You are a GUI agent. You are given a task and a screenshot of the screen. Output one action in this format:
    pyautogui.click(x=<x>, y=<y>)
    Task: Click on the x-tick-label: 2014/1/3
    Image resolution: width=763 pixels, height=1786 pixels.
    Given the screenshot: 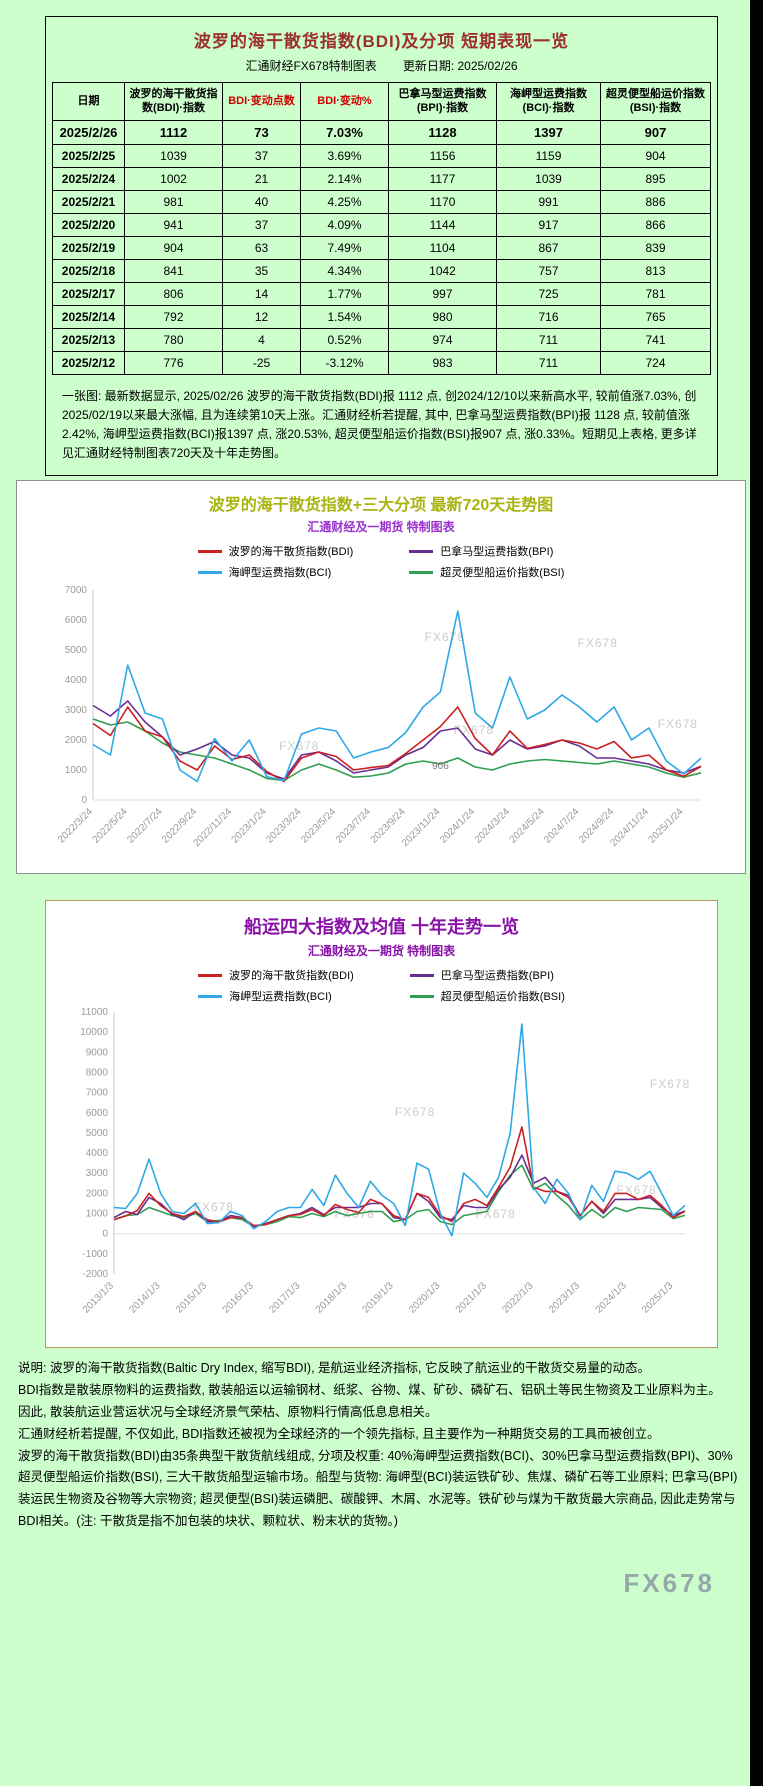 What is the action you would take?
    pyautogui.click(x=145, y=1298)
    